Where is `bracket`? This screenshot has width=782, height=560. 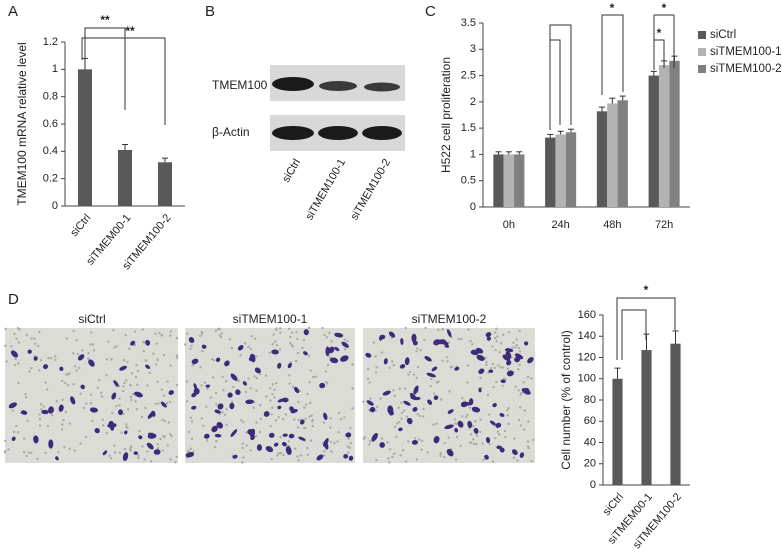
bracket is located at coordinates (555, 84).